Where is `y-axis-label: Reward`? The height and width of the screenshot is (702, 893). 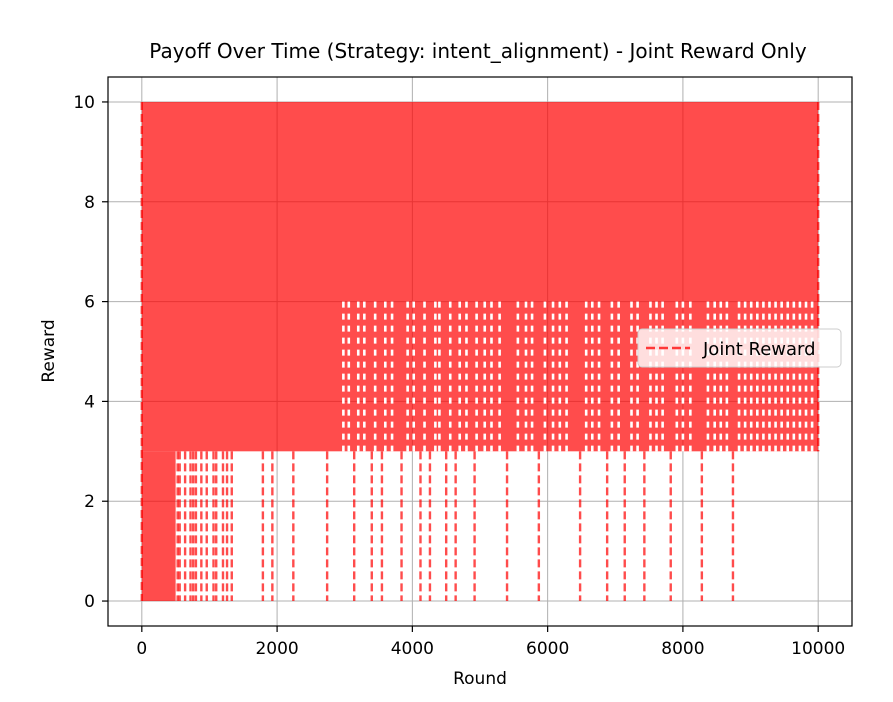
y-axis-label: Reward is located at coordinates (49, 350).